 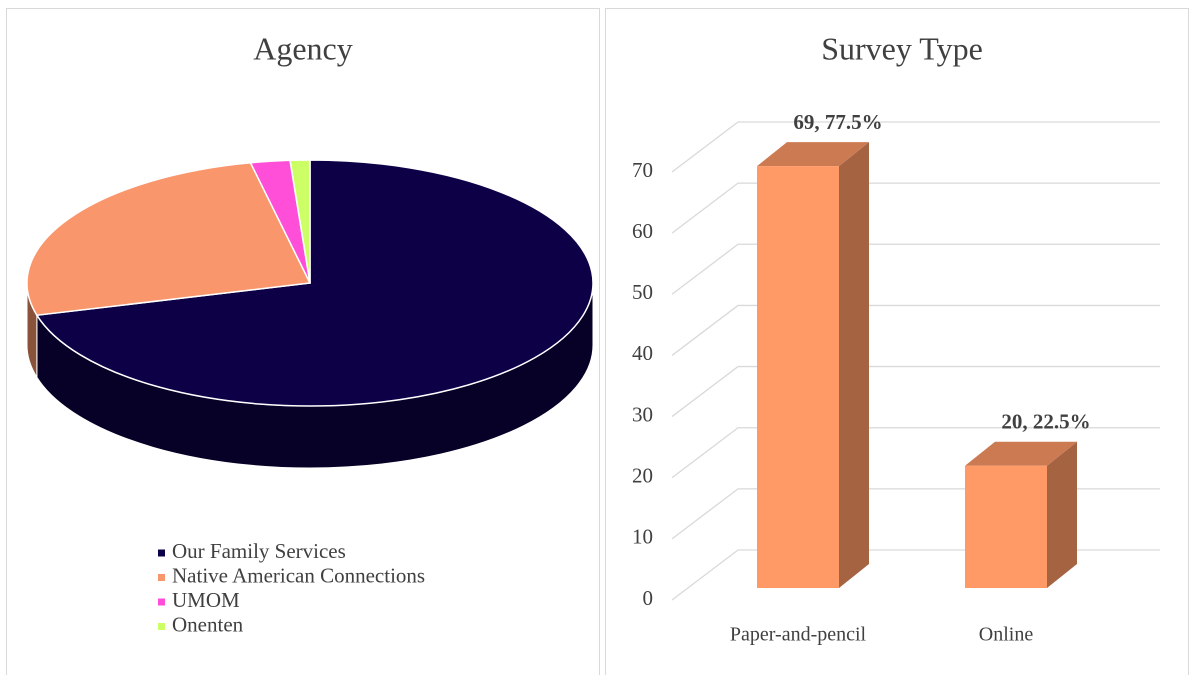 What do you see at coordinates (642, 231) in the screenshot?
I see `y-tick-label: 60` at bounding box center [642, 231].